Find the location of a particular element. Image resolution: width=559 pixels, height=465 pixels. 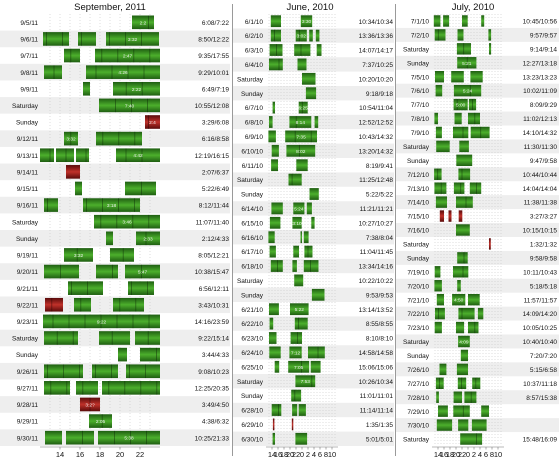

segment-label: 4:42 is located at coordinates (138, 156).